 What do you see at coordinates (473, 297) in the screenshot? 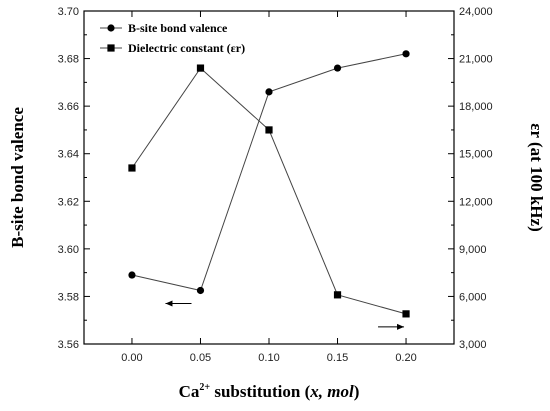
I see `y-right-tick-label: 6,000` at bounding box center [473, 297].